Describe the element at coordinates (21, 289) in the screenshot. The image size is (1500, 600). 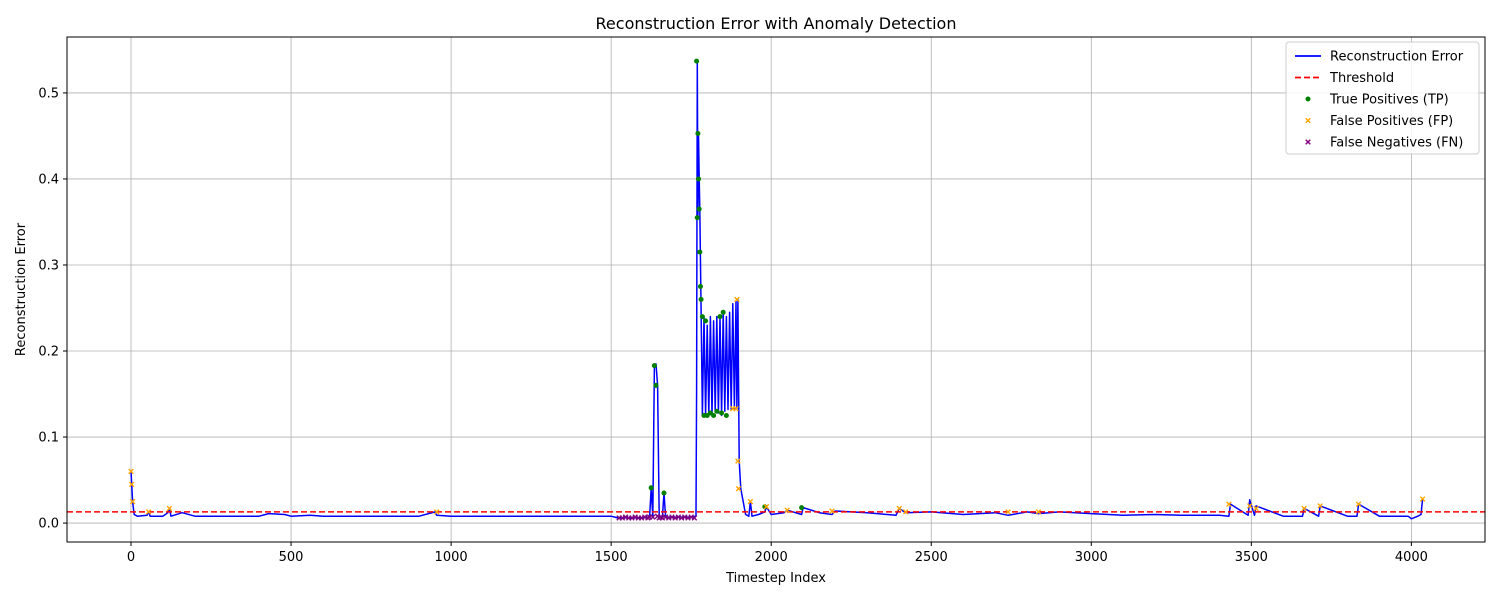
I see `y-axis-title: Reconstruction Error` at that location.